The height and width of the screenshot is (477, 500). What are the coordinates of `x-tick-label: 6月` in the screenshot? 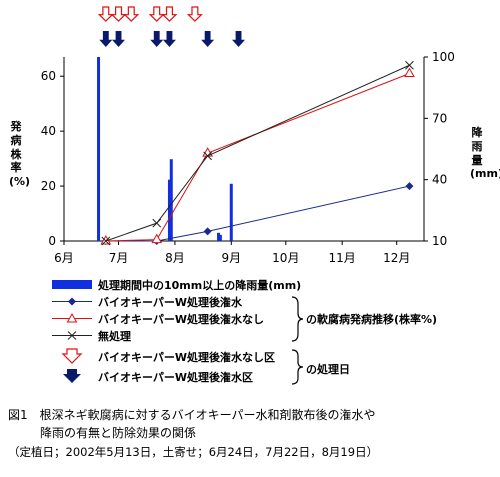 It's located at (64, 258).